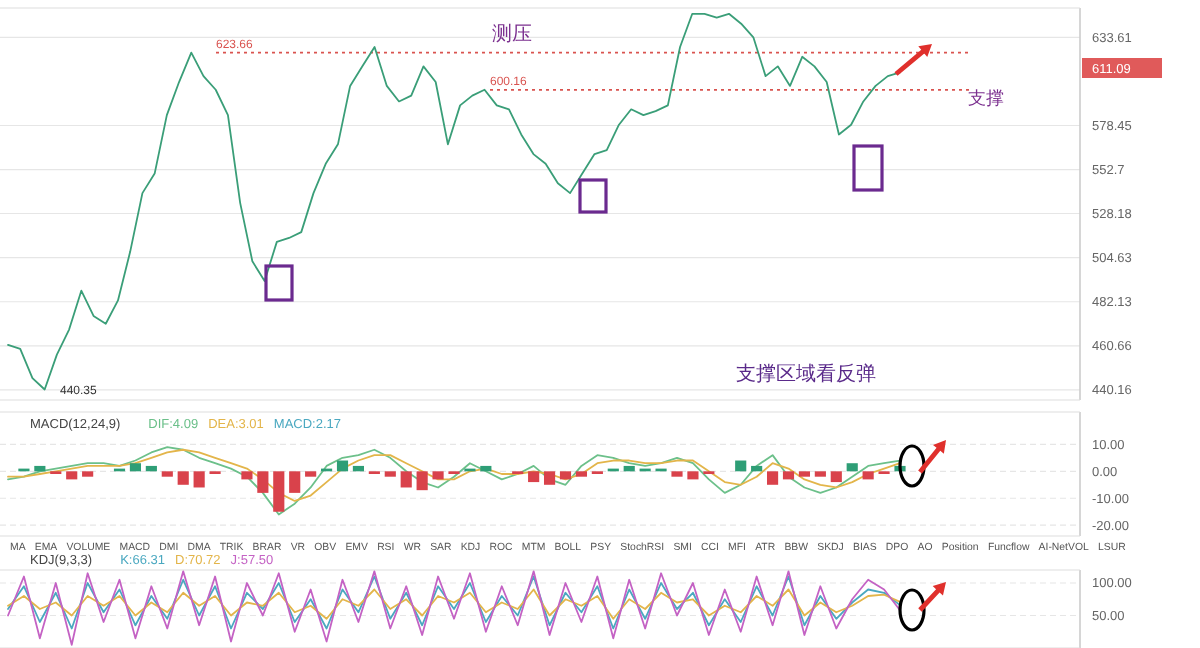 This screenshot has height=648, width=1200. Describe the element at coordinates (512, 34) in the screenshot. I see `annotation: 测压` at that location.